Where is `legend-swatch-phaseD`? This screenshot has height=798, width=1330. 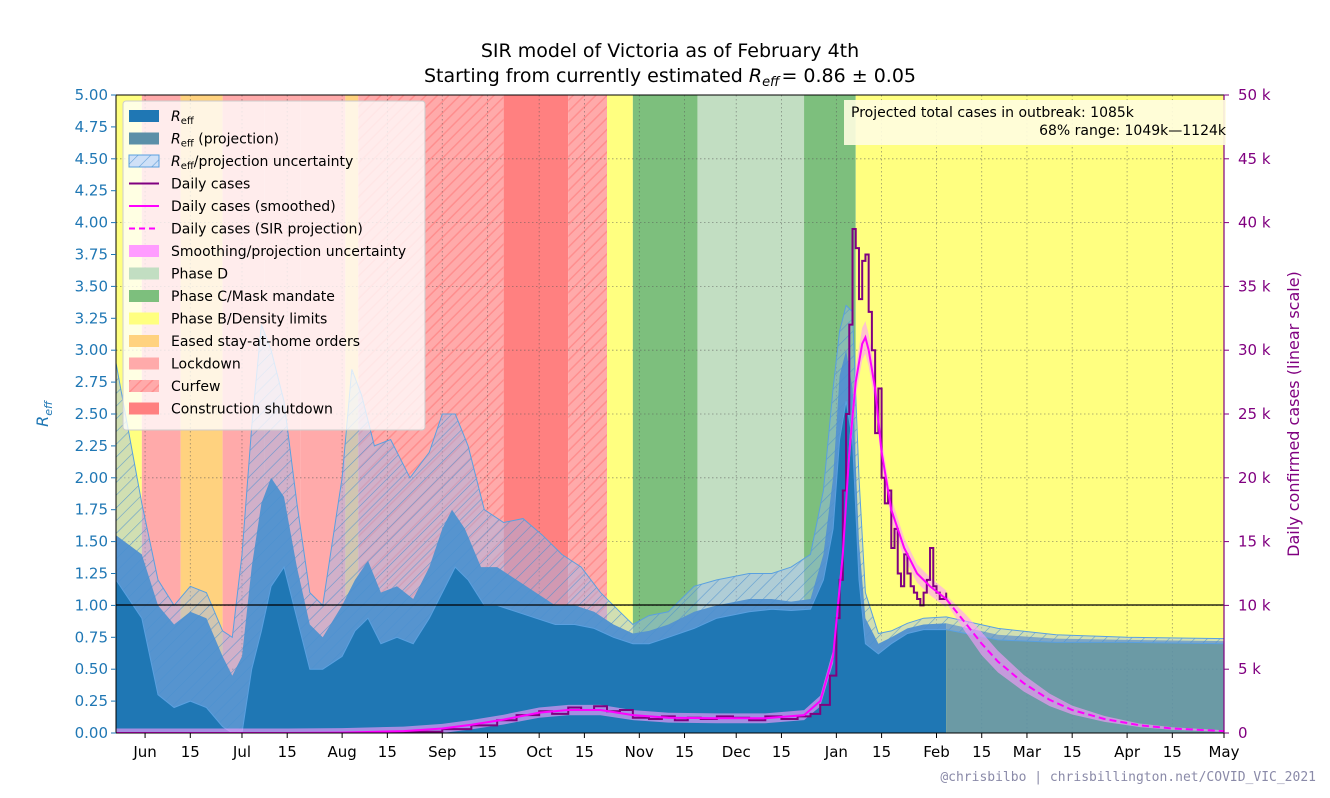
legend-swatch-phaseD is located at coordinates (144, 273).